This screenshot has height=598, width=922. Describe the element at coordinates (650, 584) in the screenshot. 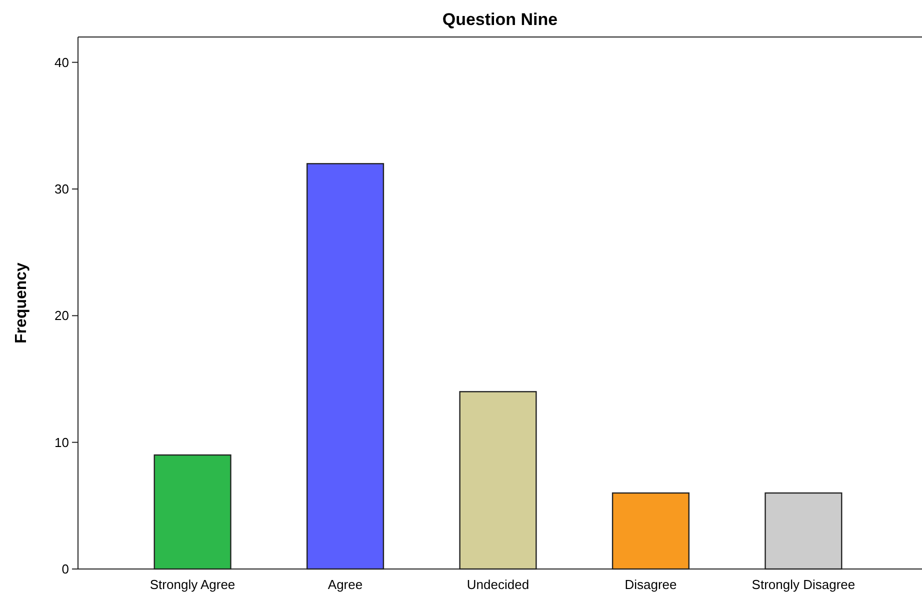

I see `x-tick-label: Disagree` at that location.